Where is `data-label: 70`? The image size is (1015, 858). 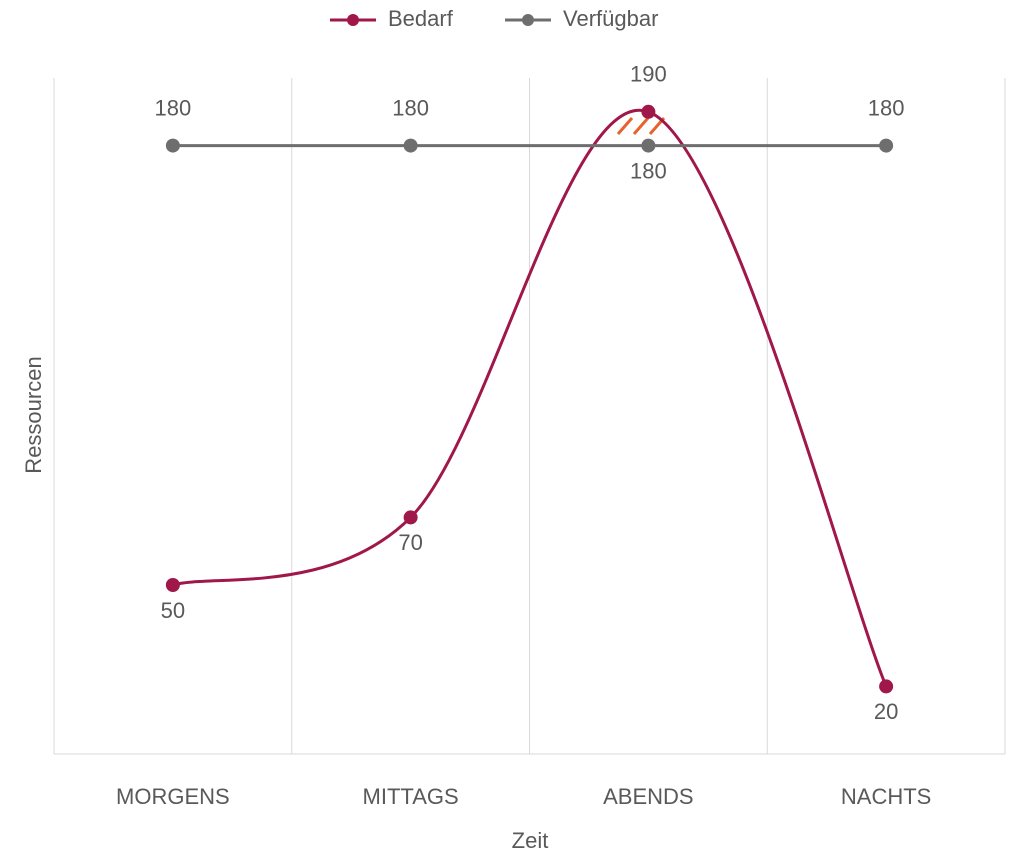
data-label: 70 is located at coordinates (410, 542).